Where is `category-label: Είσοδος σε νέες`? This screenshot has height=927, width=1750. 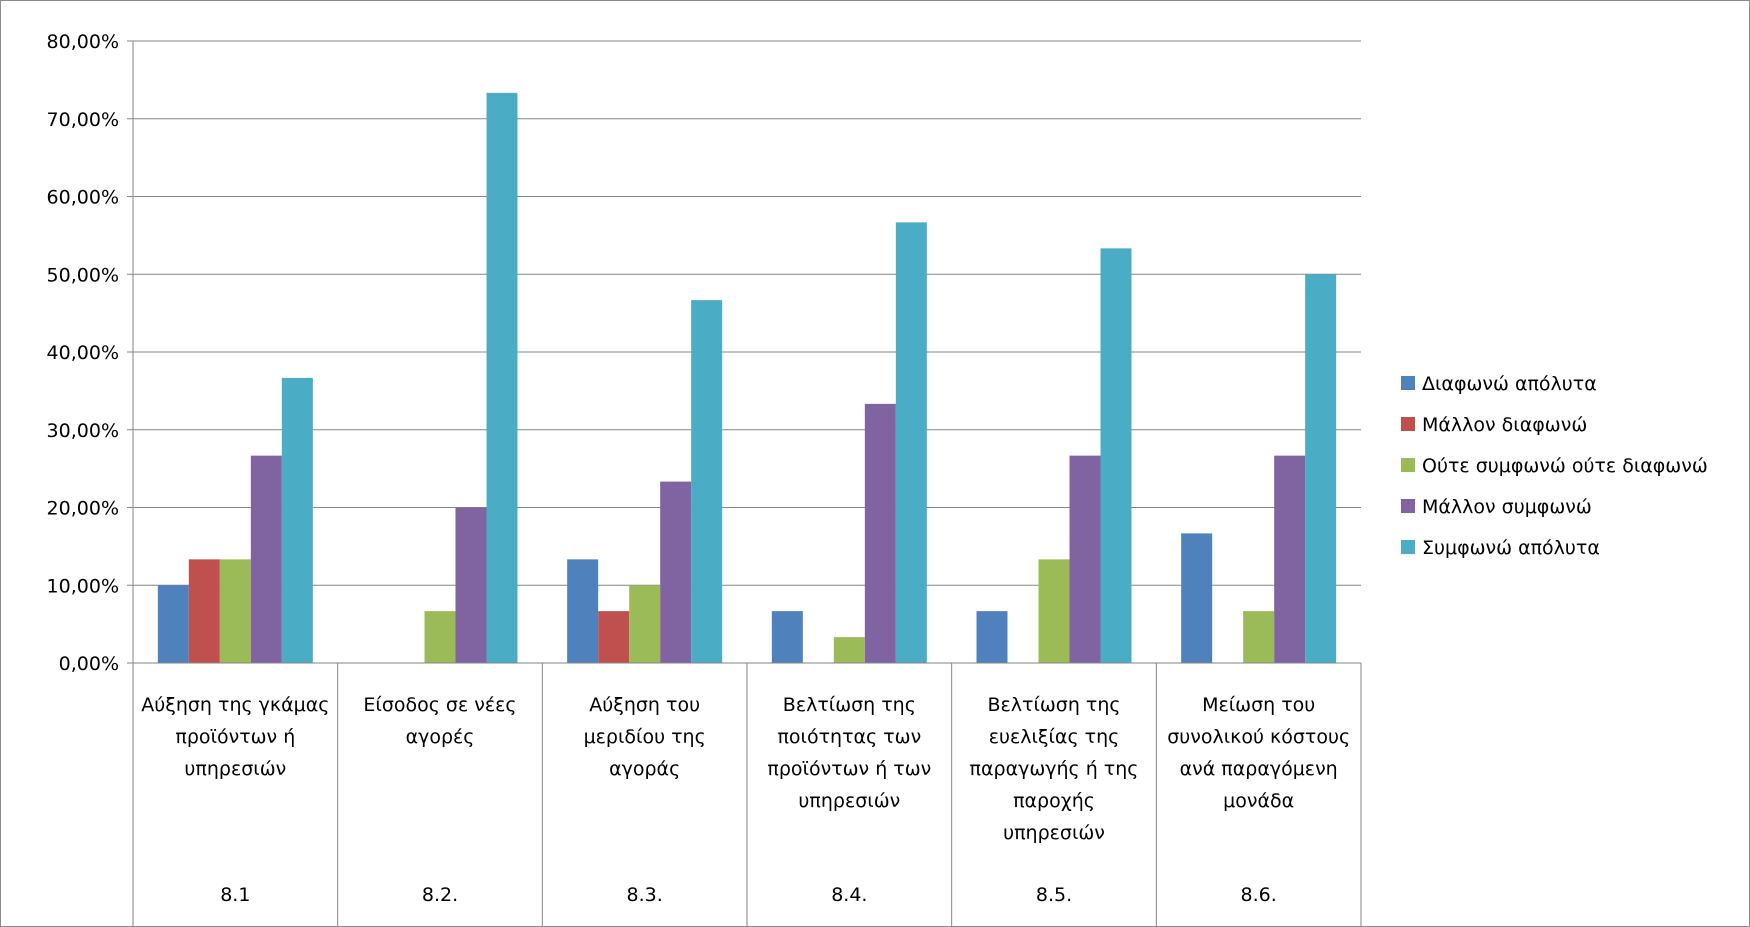
category-label: Είσοδος σε νέες is located at coordinates (439, 705).